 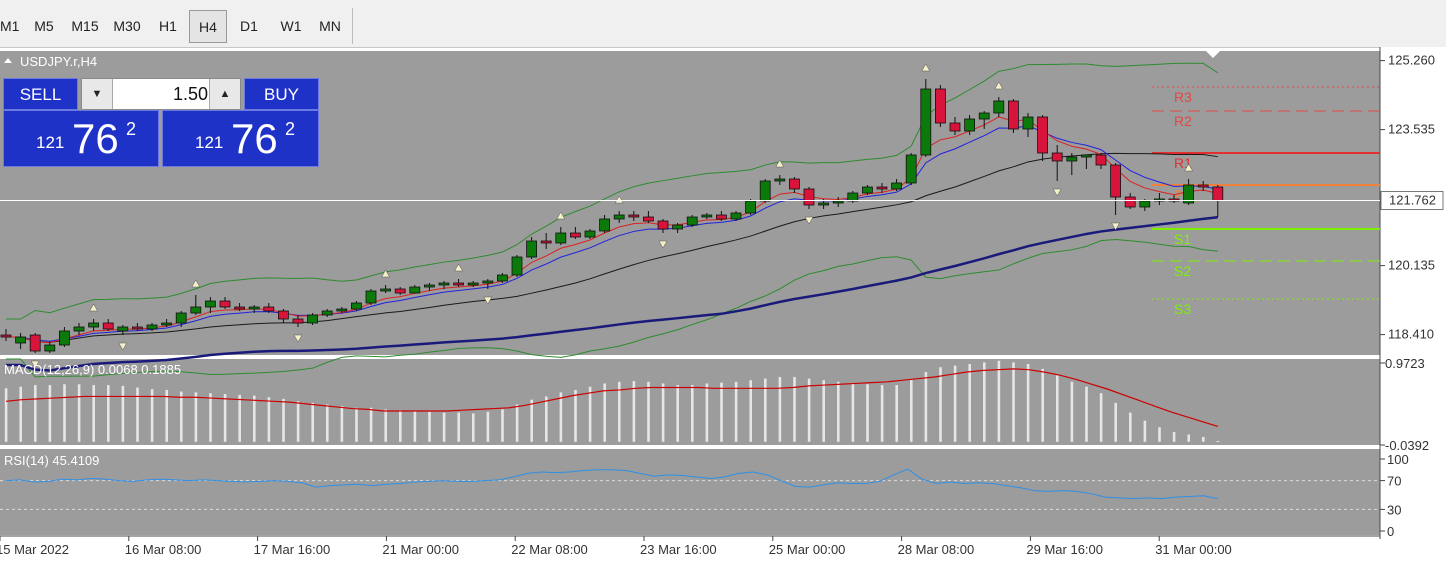 I want to click on tf-m1: M1, so click(x=10, y=26).